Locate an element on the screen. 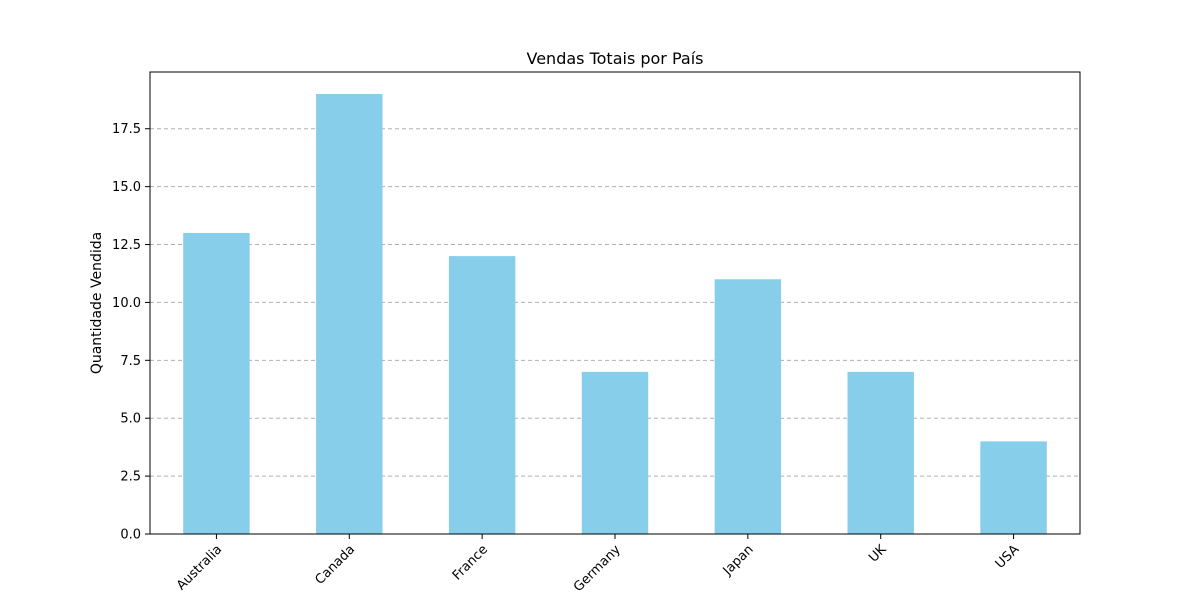  x-tick-label: France is located at coordinates (470, 562).